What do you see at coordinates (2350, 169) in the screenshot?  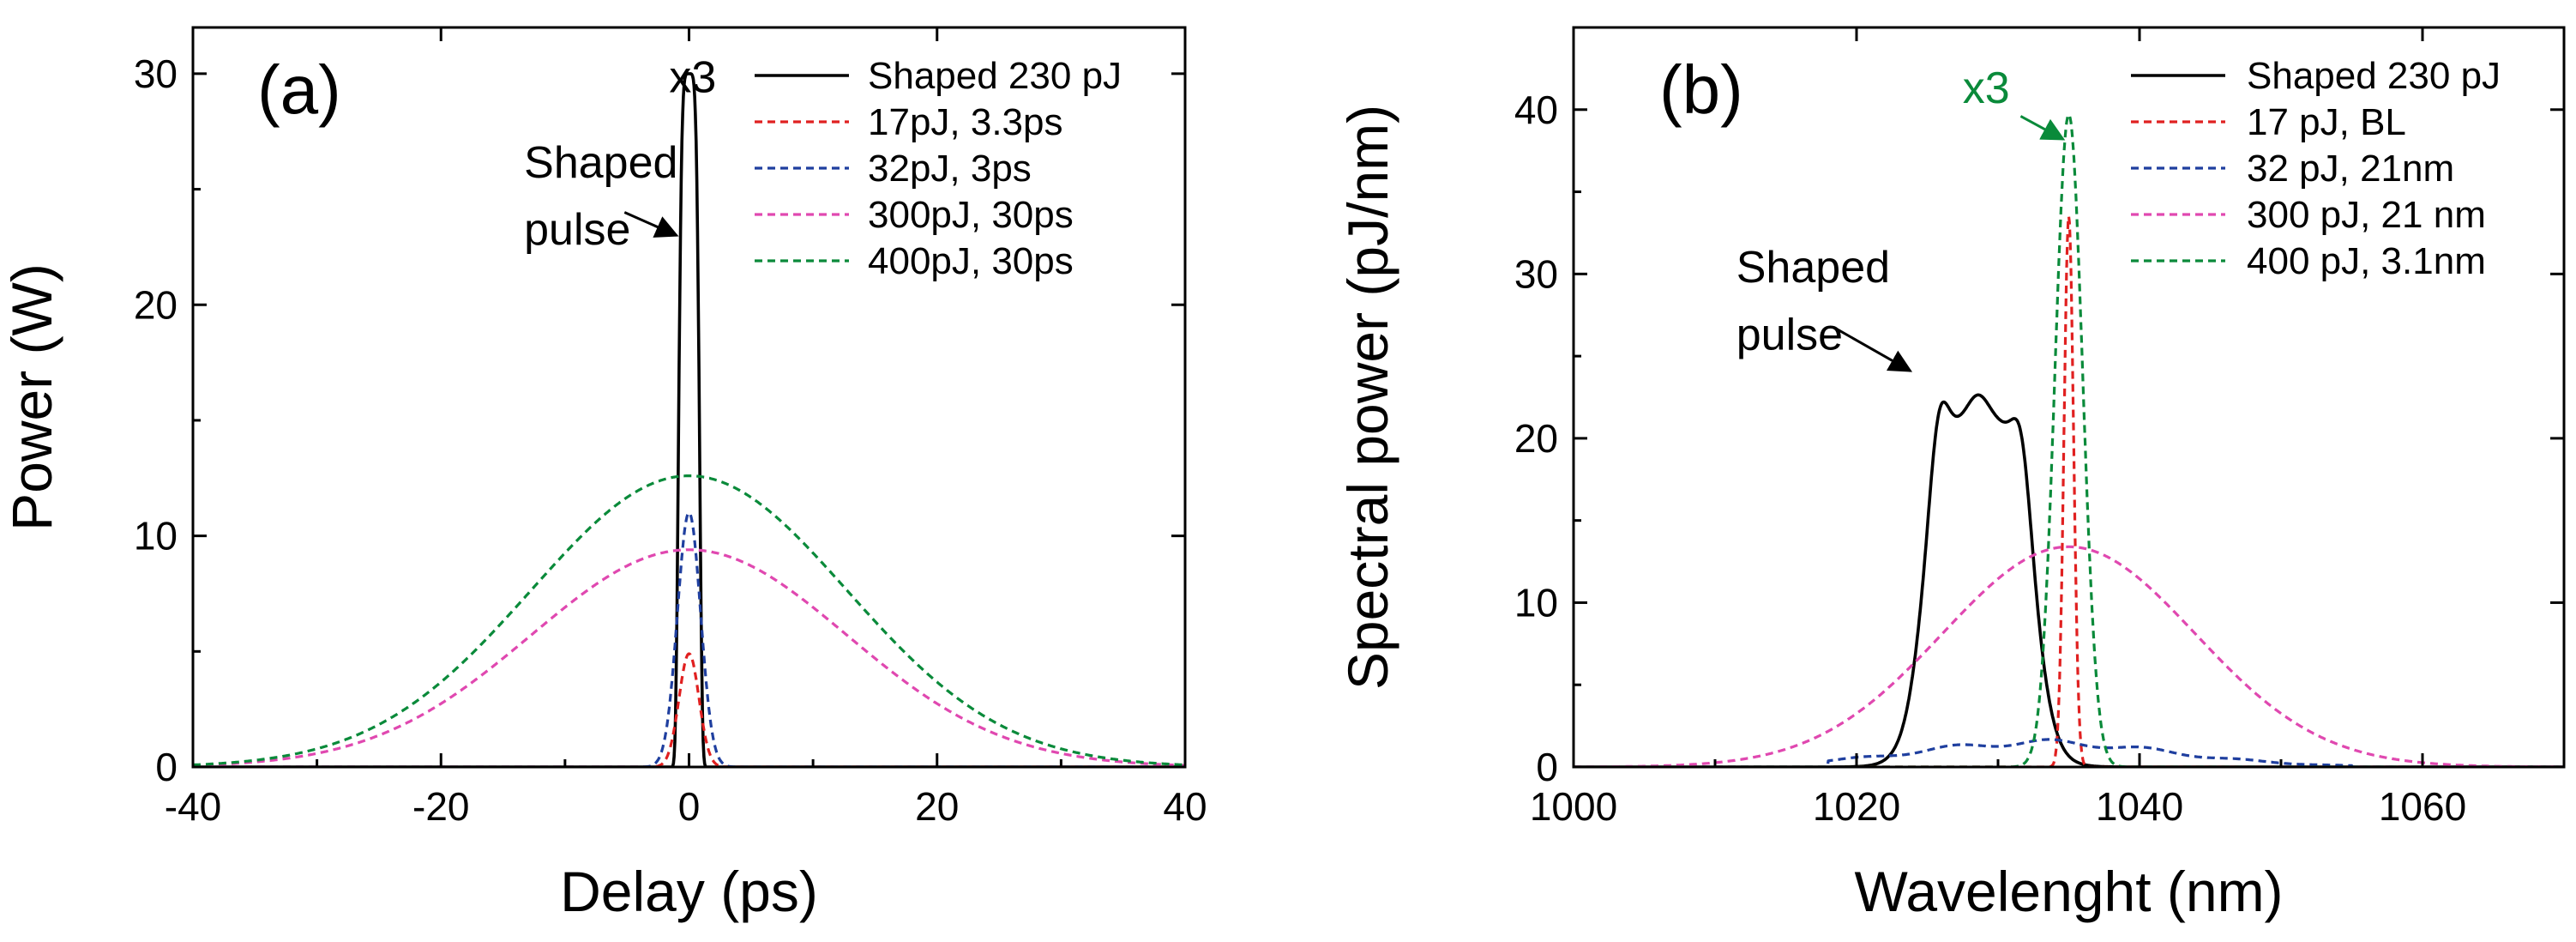 I see `legend-label-32-pj-21nm: 32 pJ, 21nm` at bounding box center [2350, 169].